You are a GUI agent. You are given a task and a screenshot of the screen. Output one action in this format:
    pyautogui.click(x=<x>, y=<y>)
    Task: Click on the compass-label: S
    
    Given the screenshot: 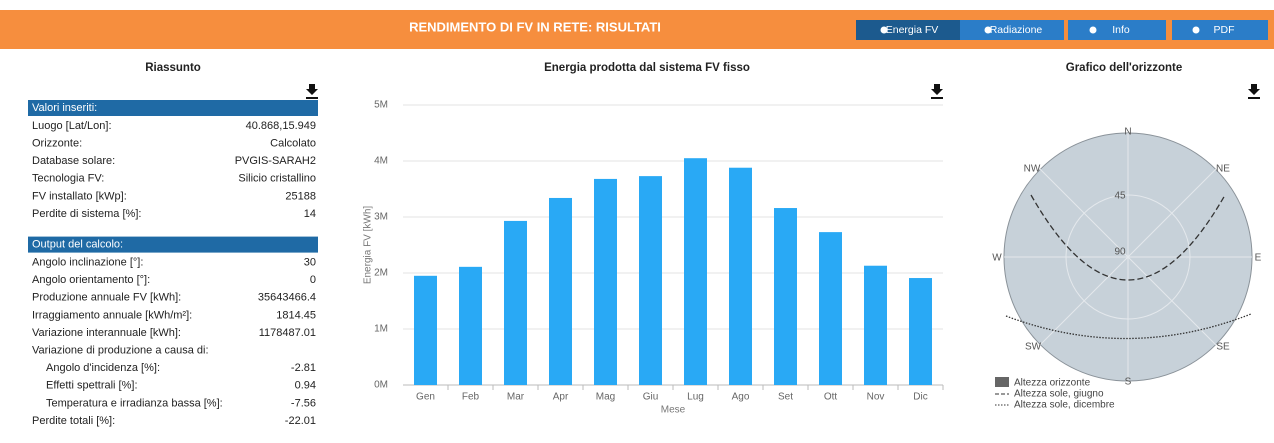 What is the action you would take?
    pyautogui.click(x=1128, y=382)
    